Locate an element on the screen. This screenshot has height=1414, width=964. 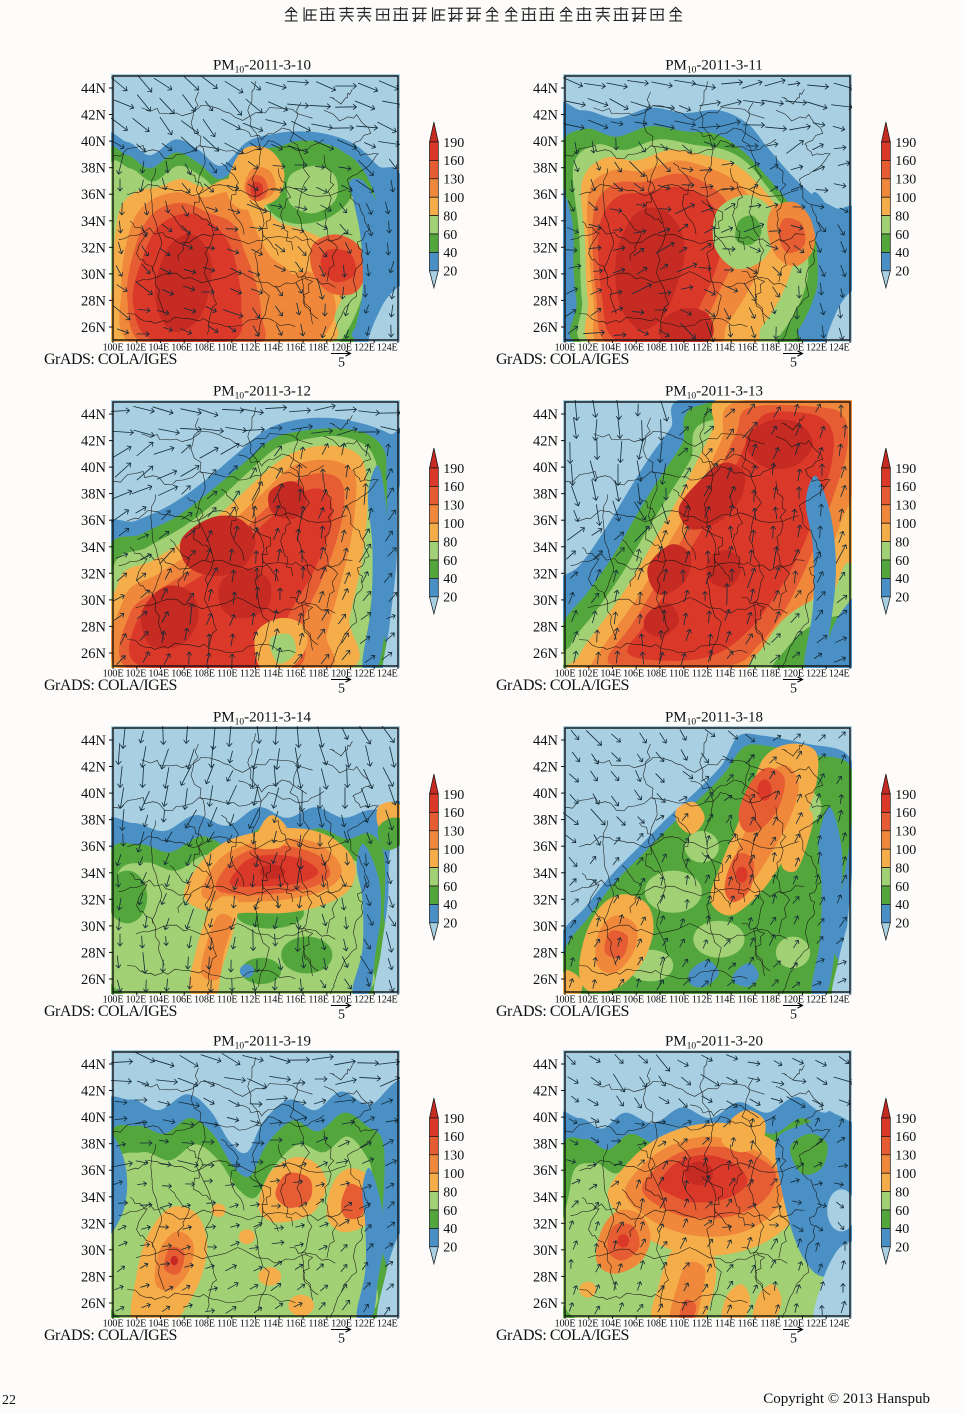
svg-text: 160 is located at coordinates (453, 813).